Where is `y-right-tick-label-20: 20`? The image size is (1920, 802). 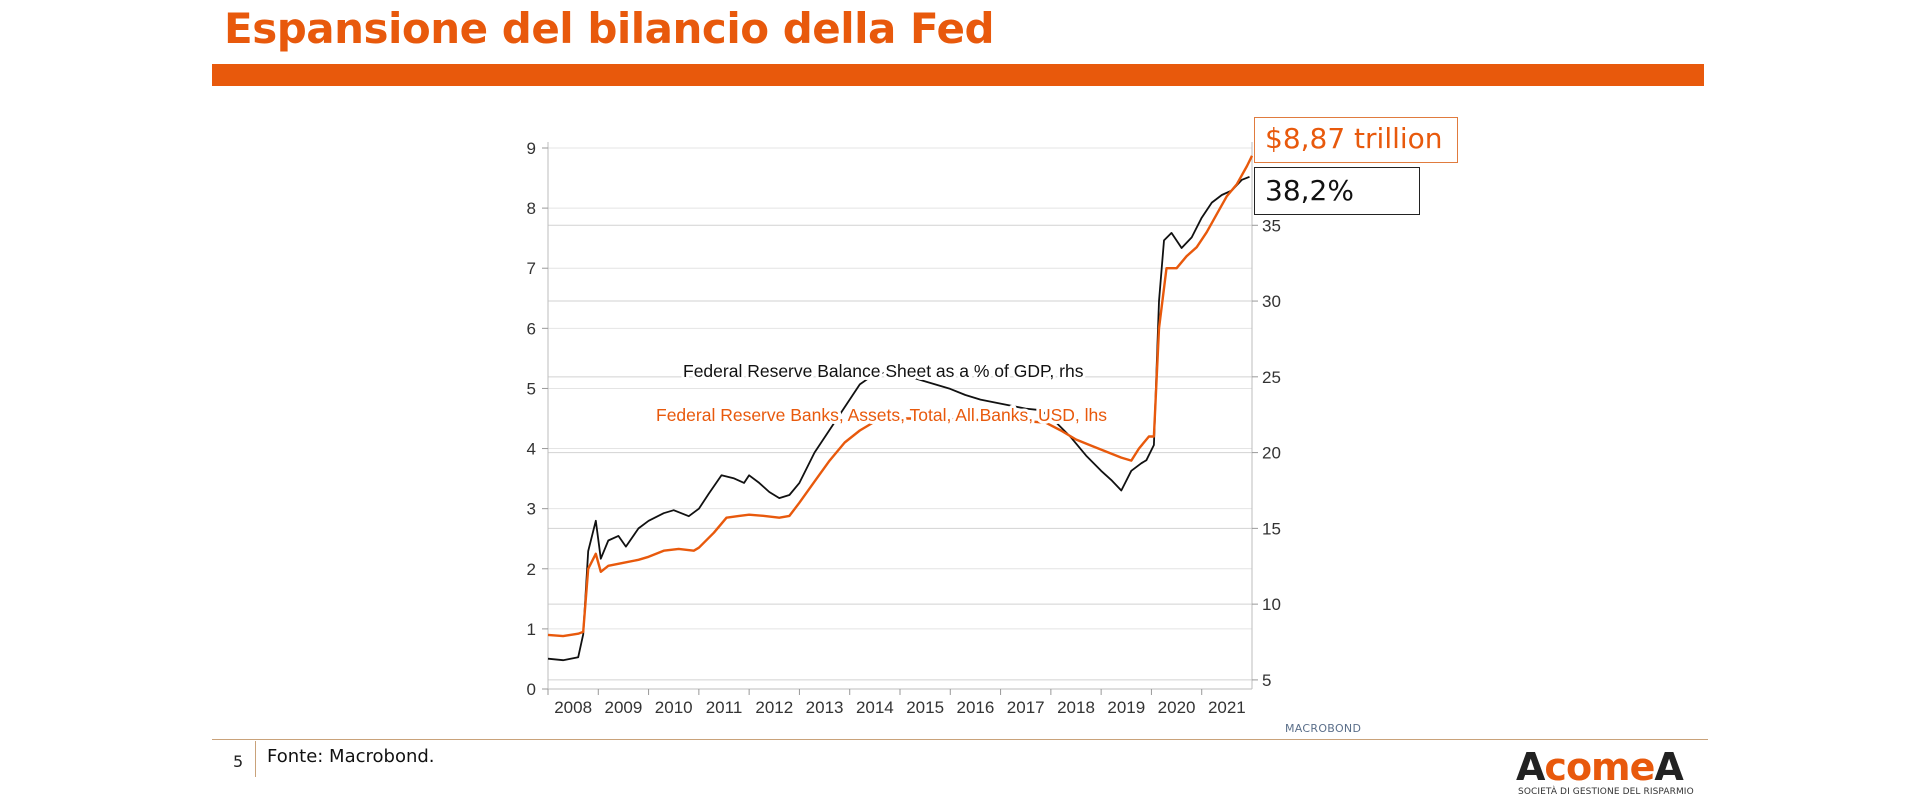
y-right-tick-label-20: 20 is located at coordinates (1271, 453).